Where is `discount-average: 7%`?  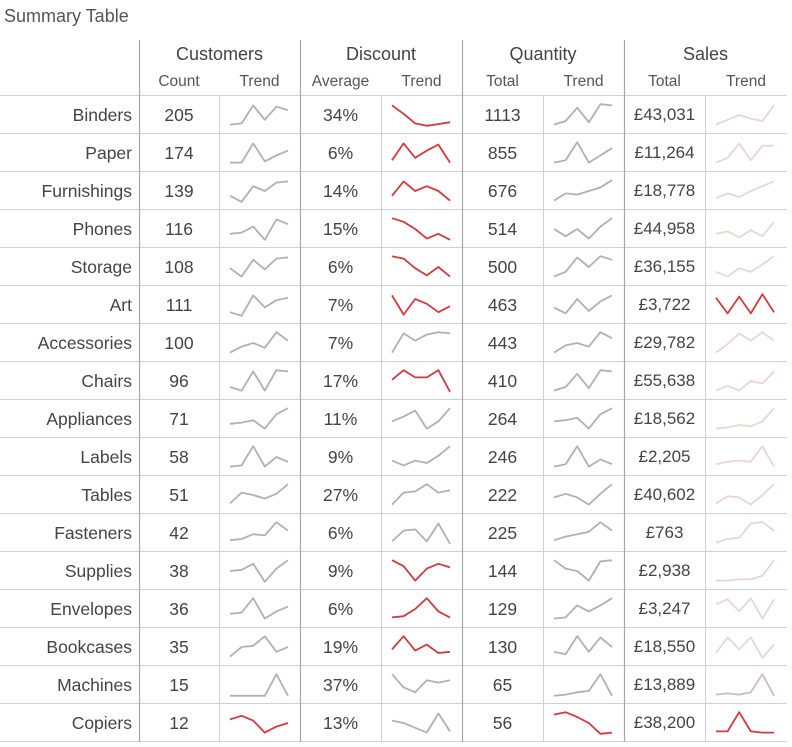 discount-average: 7% is located at coordinates (340, 304).